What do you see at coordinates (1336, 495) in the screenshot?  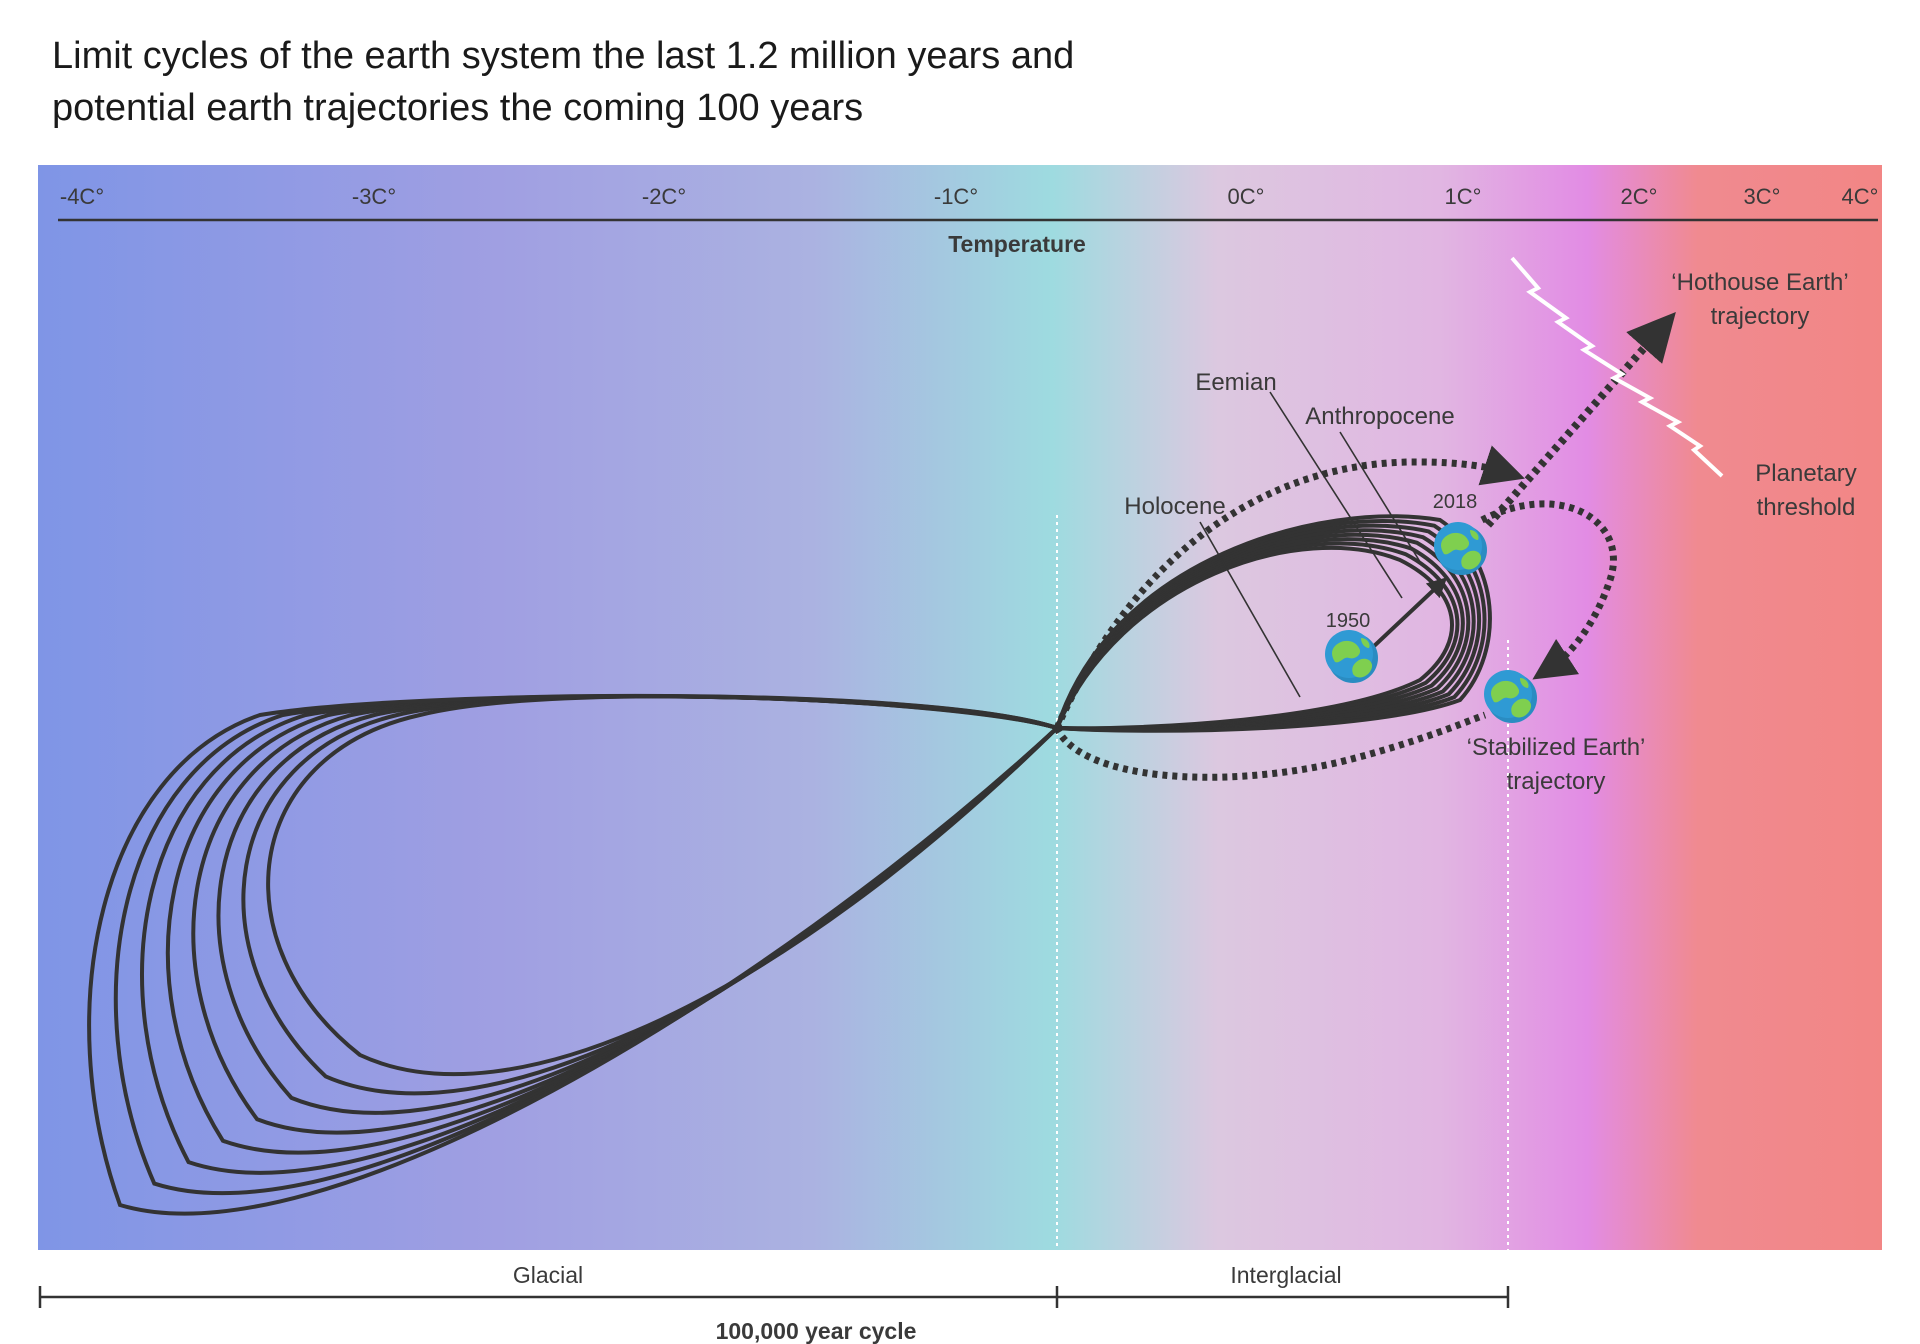 I see `eemian-pointer` at bounding box center [1336, 495].